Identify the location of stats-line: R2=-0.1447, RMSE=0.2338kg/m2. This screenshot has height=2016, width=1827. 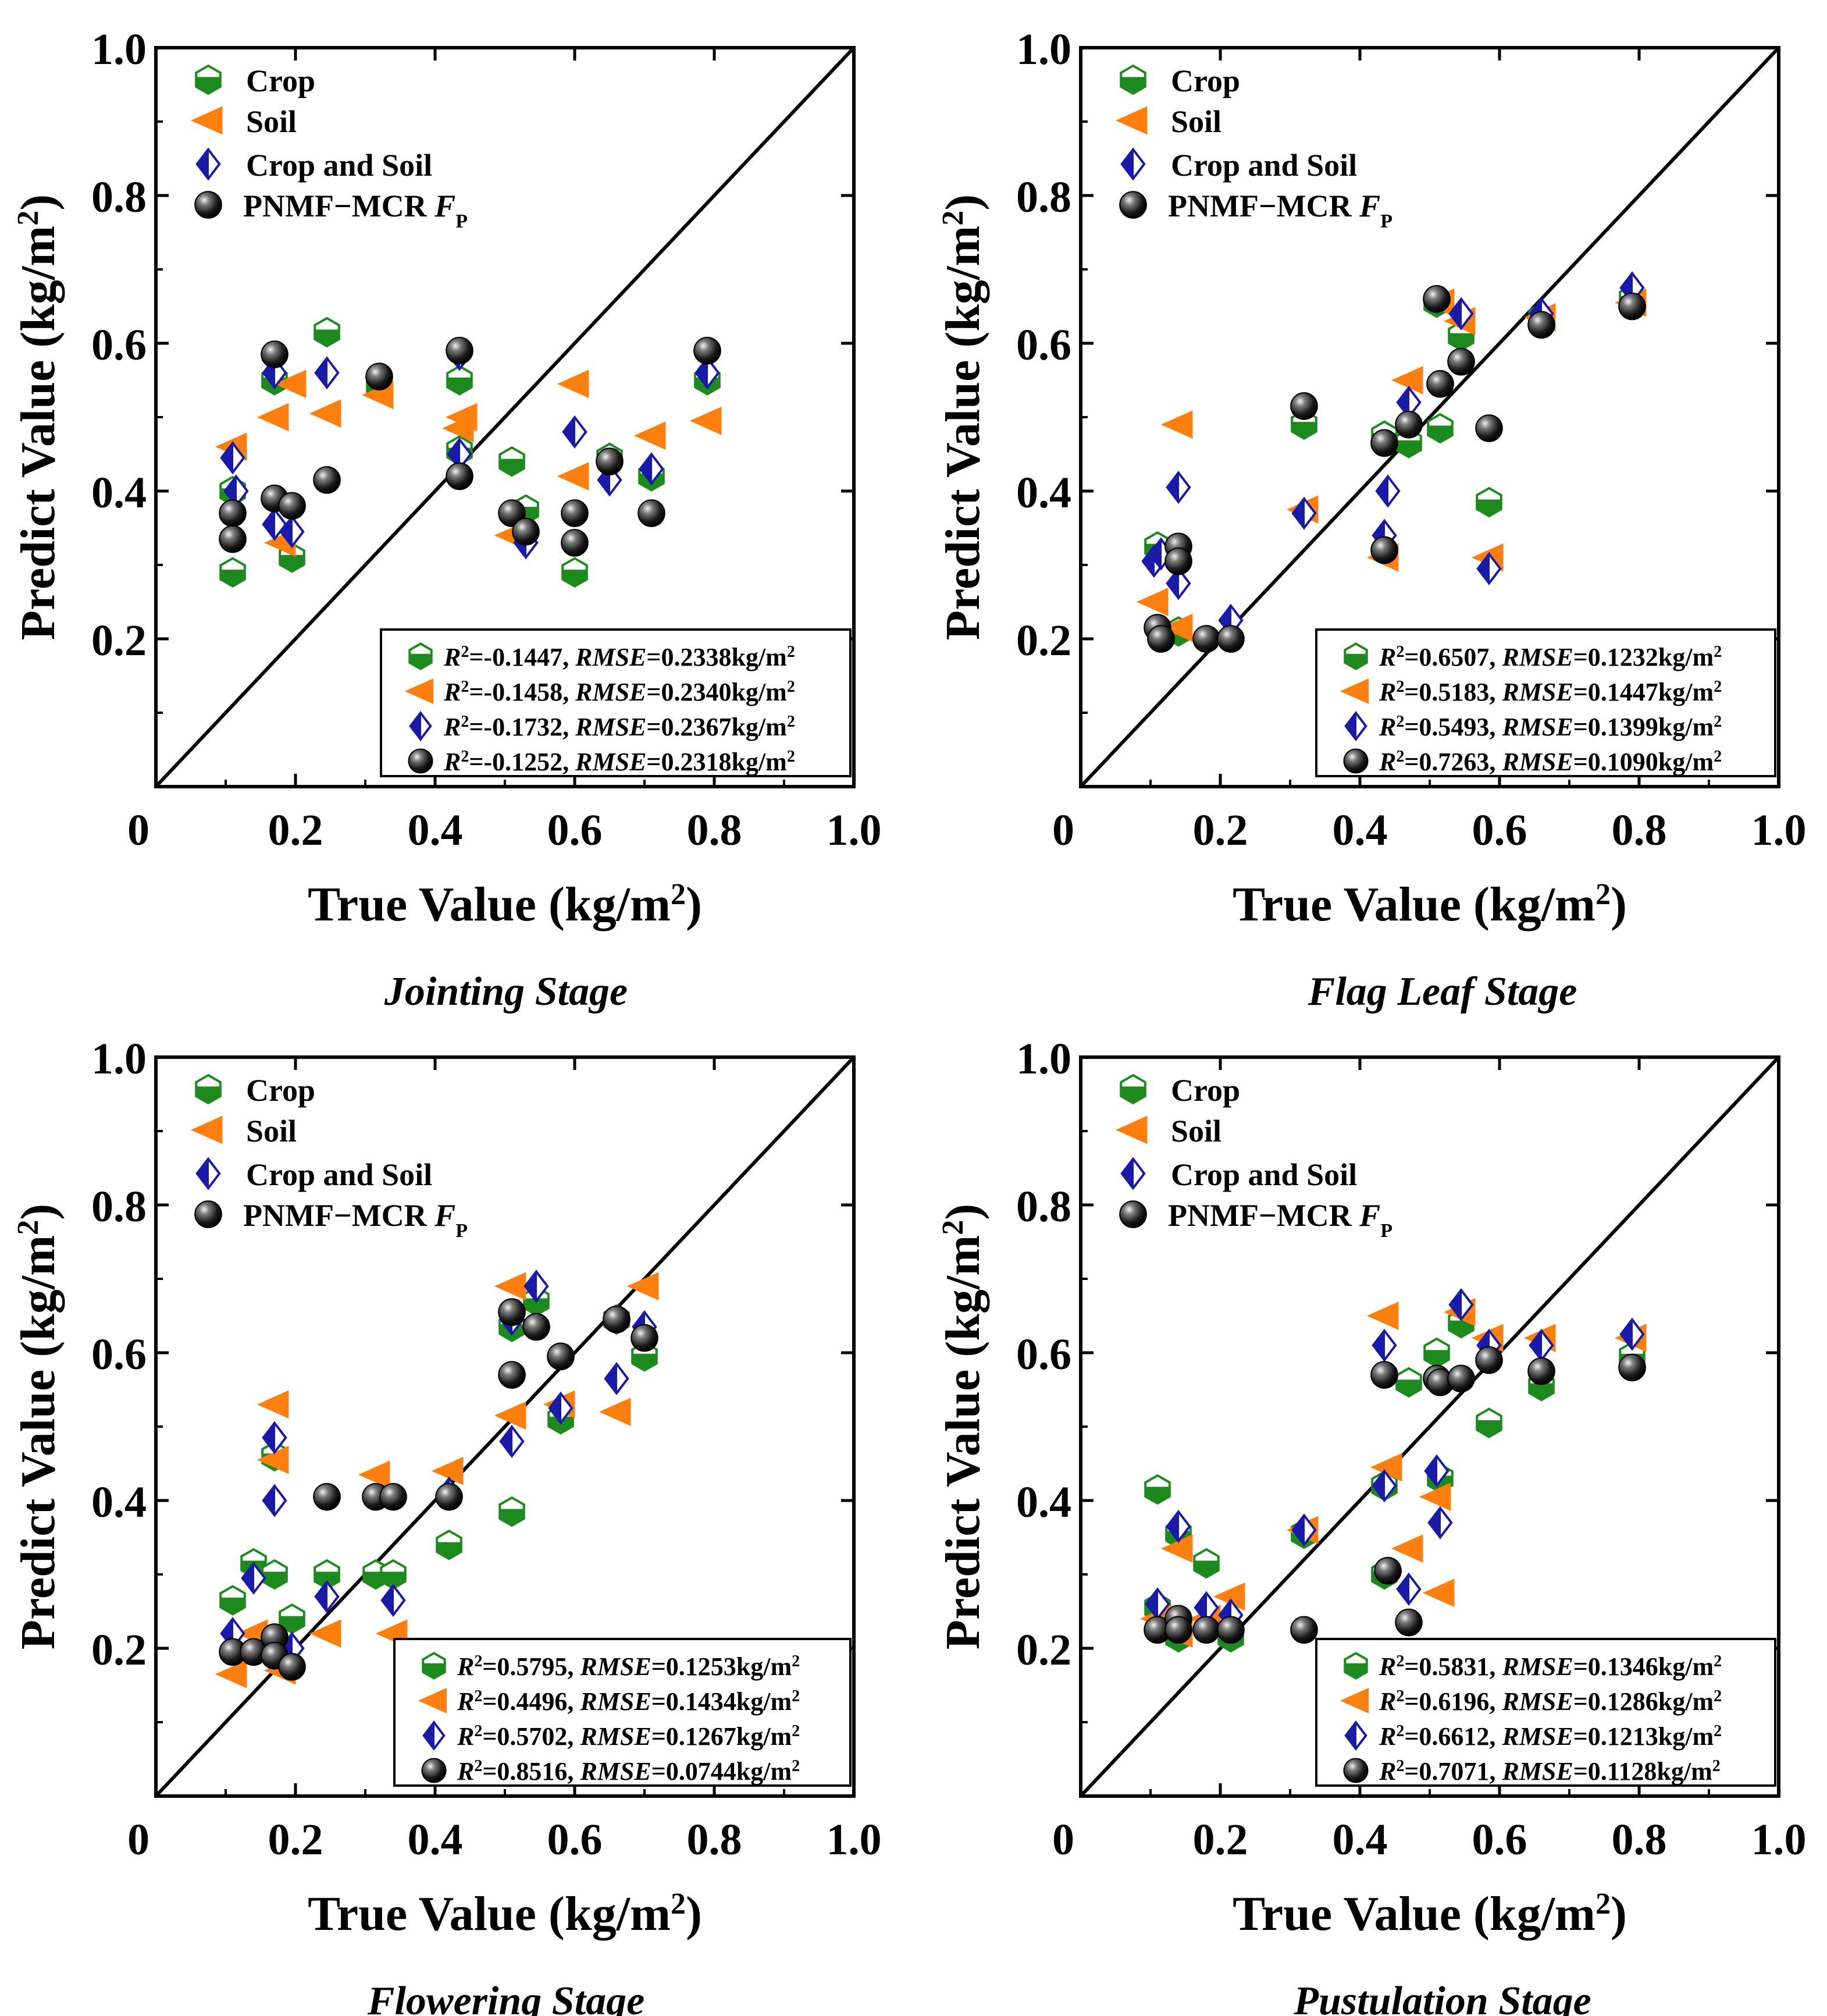
(619, 657).